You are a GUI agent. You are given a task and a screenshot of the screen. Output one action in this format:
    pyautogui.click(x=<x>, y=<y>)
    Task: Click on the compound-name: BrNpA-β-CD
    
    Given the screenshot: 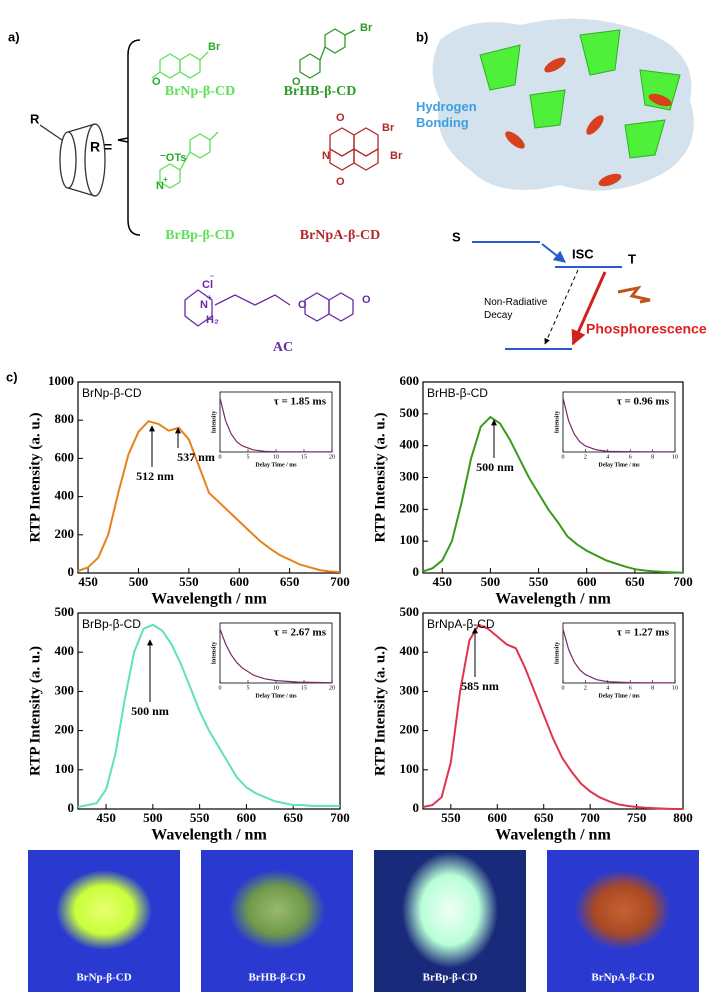 What is the action you would take?
    pyautogui.click(x=340, y=235)
    